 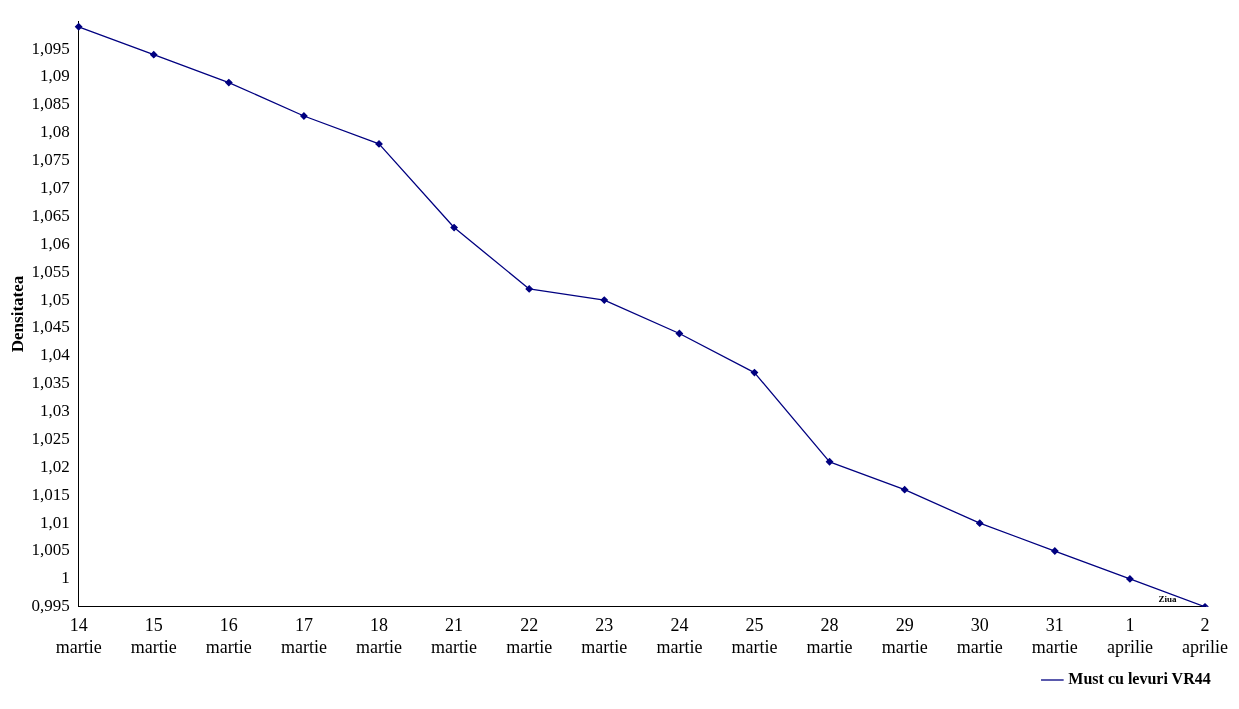 What do you see at coordinates (50, 327) in the screenshot?
I see `y-tick-label: 1,045` at bounding box center [50, 327].